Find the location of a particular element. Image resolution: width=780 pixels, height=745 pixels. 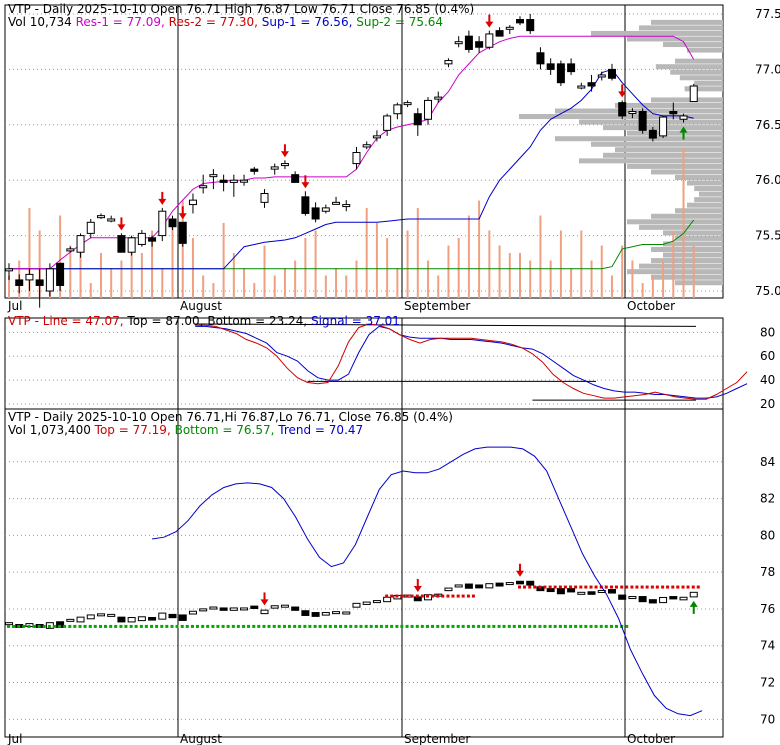

price-y-tick: 76.0 is located at coordinates (767, 180).